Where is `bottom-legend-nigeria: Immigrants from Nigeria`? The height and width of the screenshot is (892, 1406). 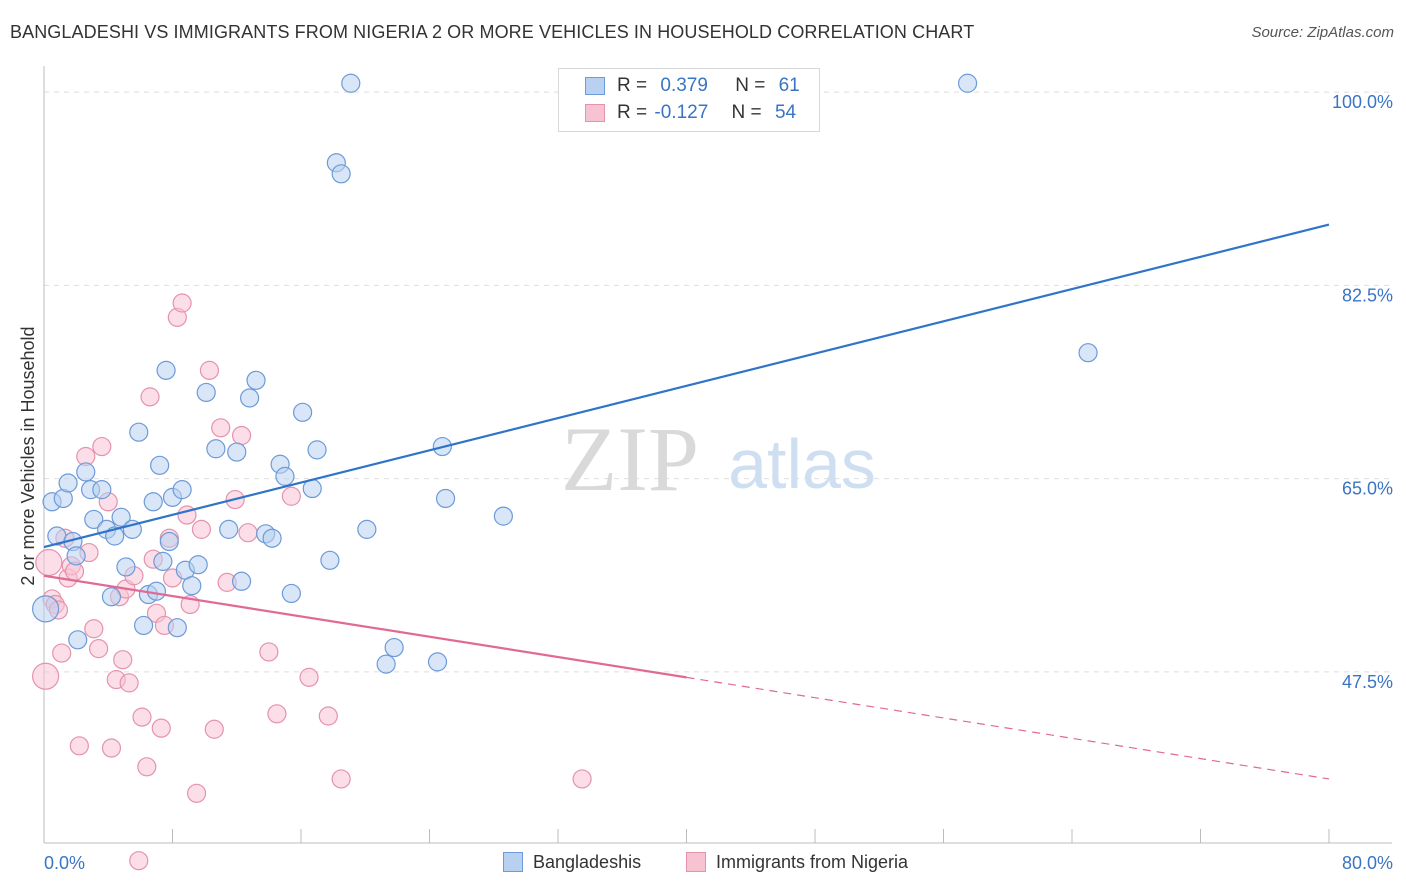
bottom-legend-nigeria: Immigrants from Nigeria is located at coordinates (797, 862).